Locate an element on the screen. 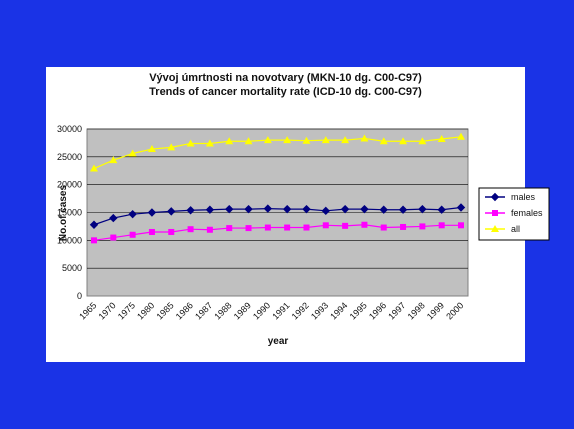 The height and width of the screenshot is (429, 574). x-tick-label: 1980 is located at coordinates (145, 310).